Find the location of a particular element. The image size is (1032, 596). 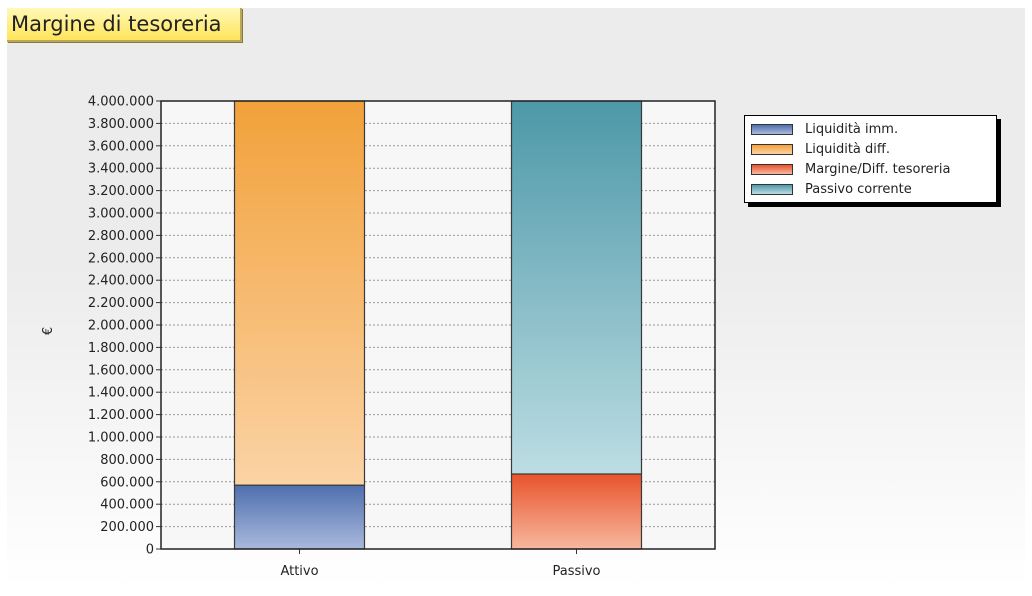

legend-item: Margine/Diff. tesoreria is located at coordinates (870, 169).